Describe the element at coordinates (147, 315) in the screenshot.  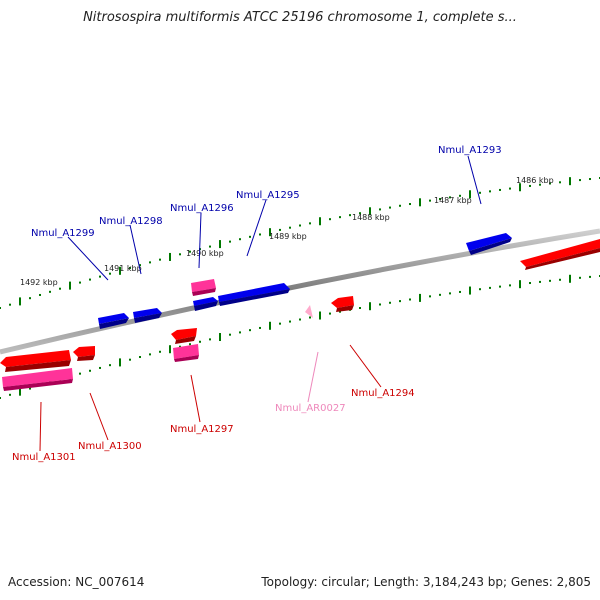
I see `gene-Nmul_A1298` at that location.